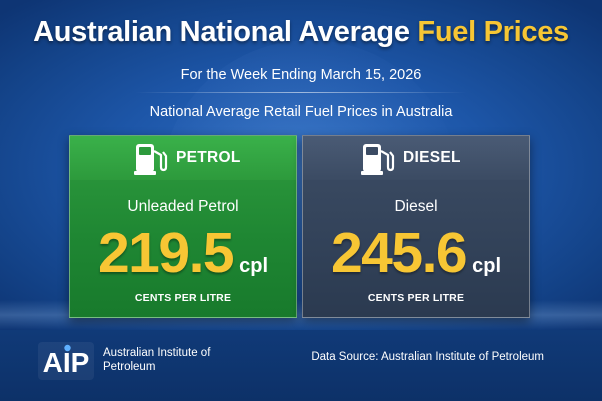 The height and width of the screenshot is (401, 602). What do you see at coordinates (157, 360) in the screenshot?
I see `org-name: Australian Institute of Petroleum` at bounding box center [157, 360].